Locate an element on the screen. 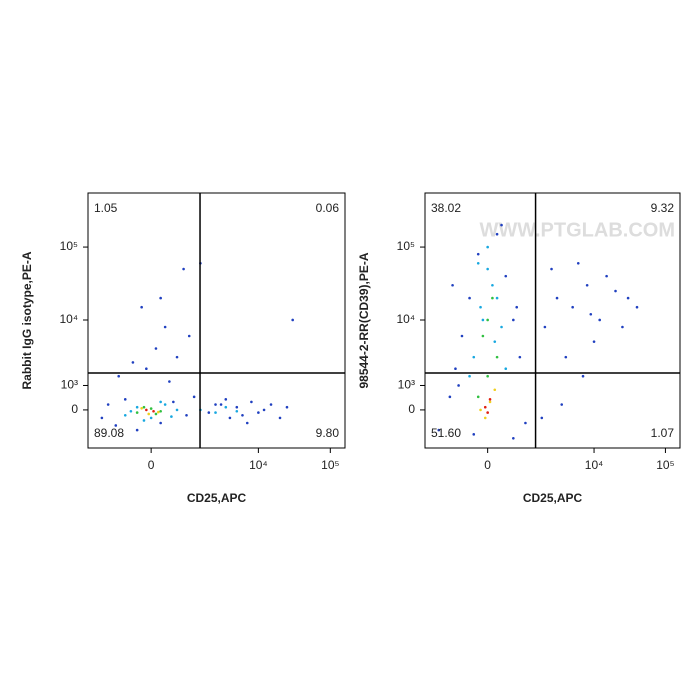  x-tick-label: 10⁴ is located at coordinates (594, 465).